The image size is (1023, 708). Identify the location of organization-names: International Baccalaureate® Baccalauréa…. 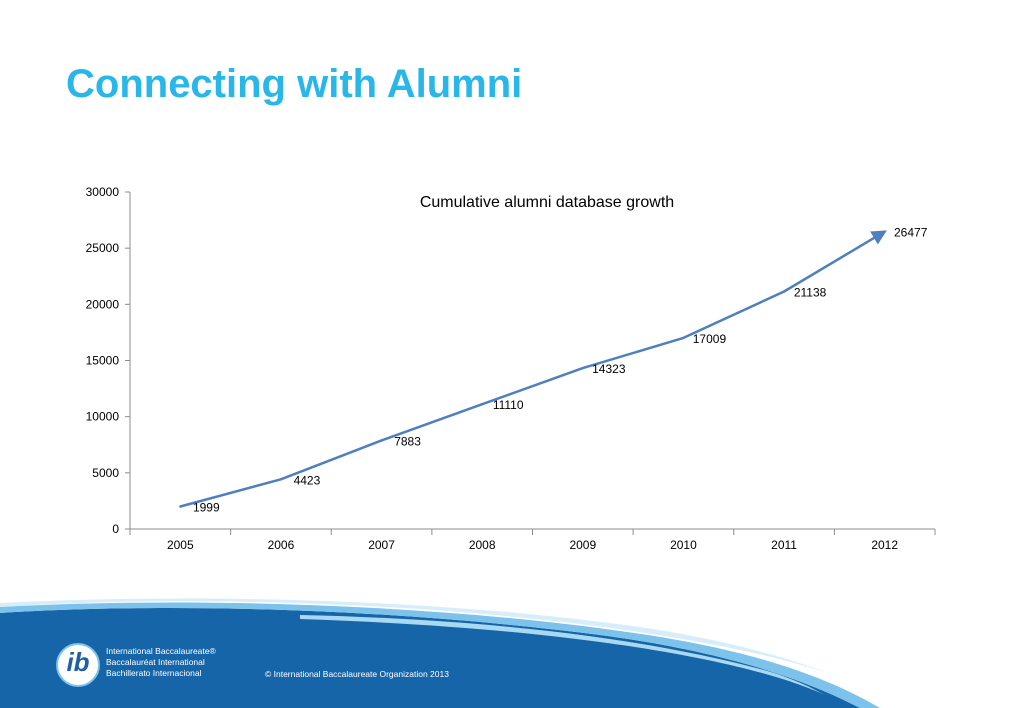
(161, 662).